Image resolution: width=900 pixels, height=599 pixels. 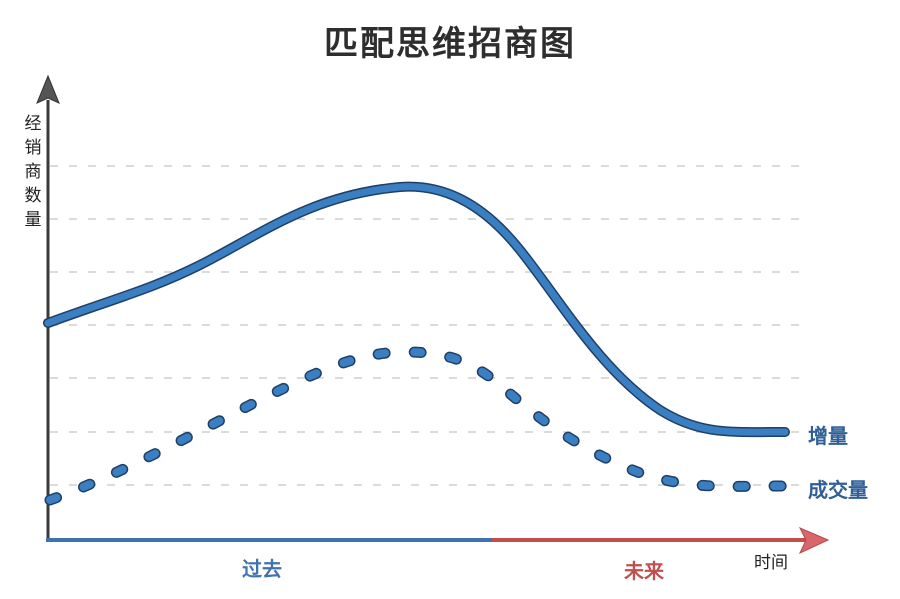 What do you see at coordinates (771, 563) in the screenshot?
I see `x-axis-label: 时间` at bounding box center [771, 563].